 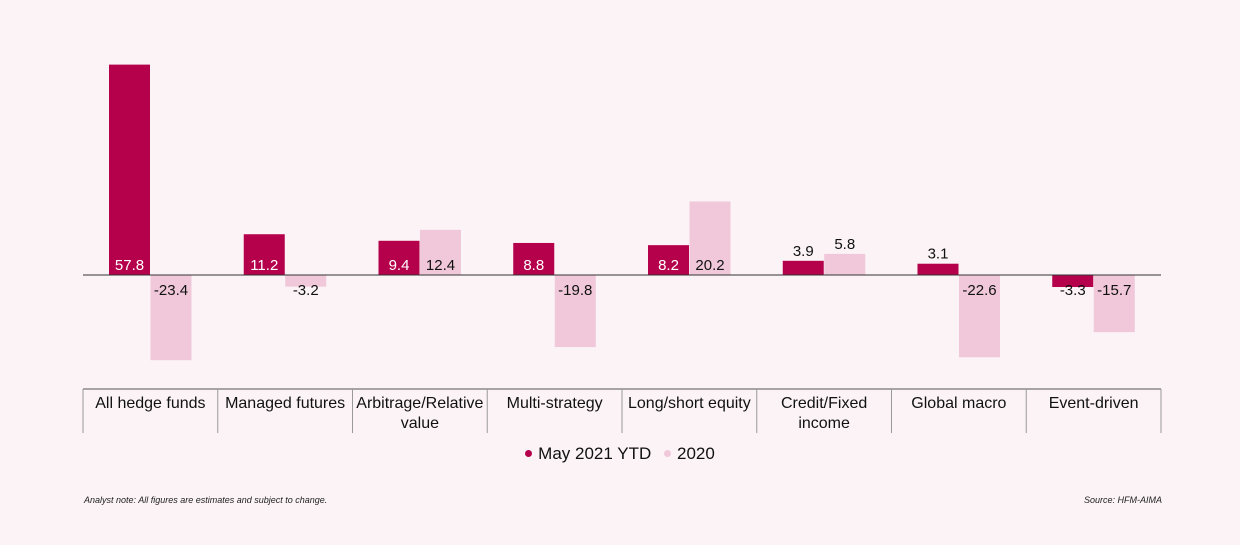 What do you see at coordinates (803, 251) in the screenshot?
I see `data-label-series-0-5: 3.9` at bounding box center [803, 251].